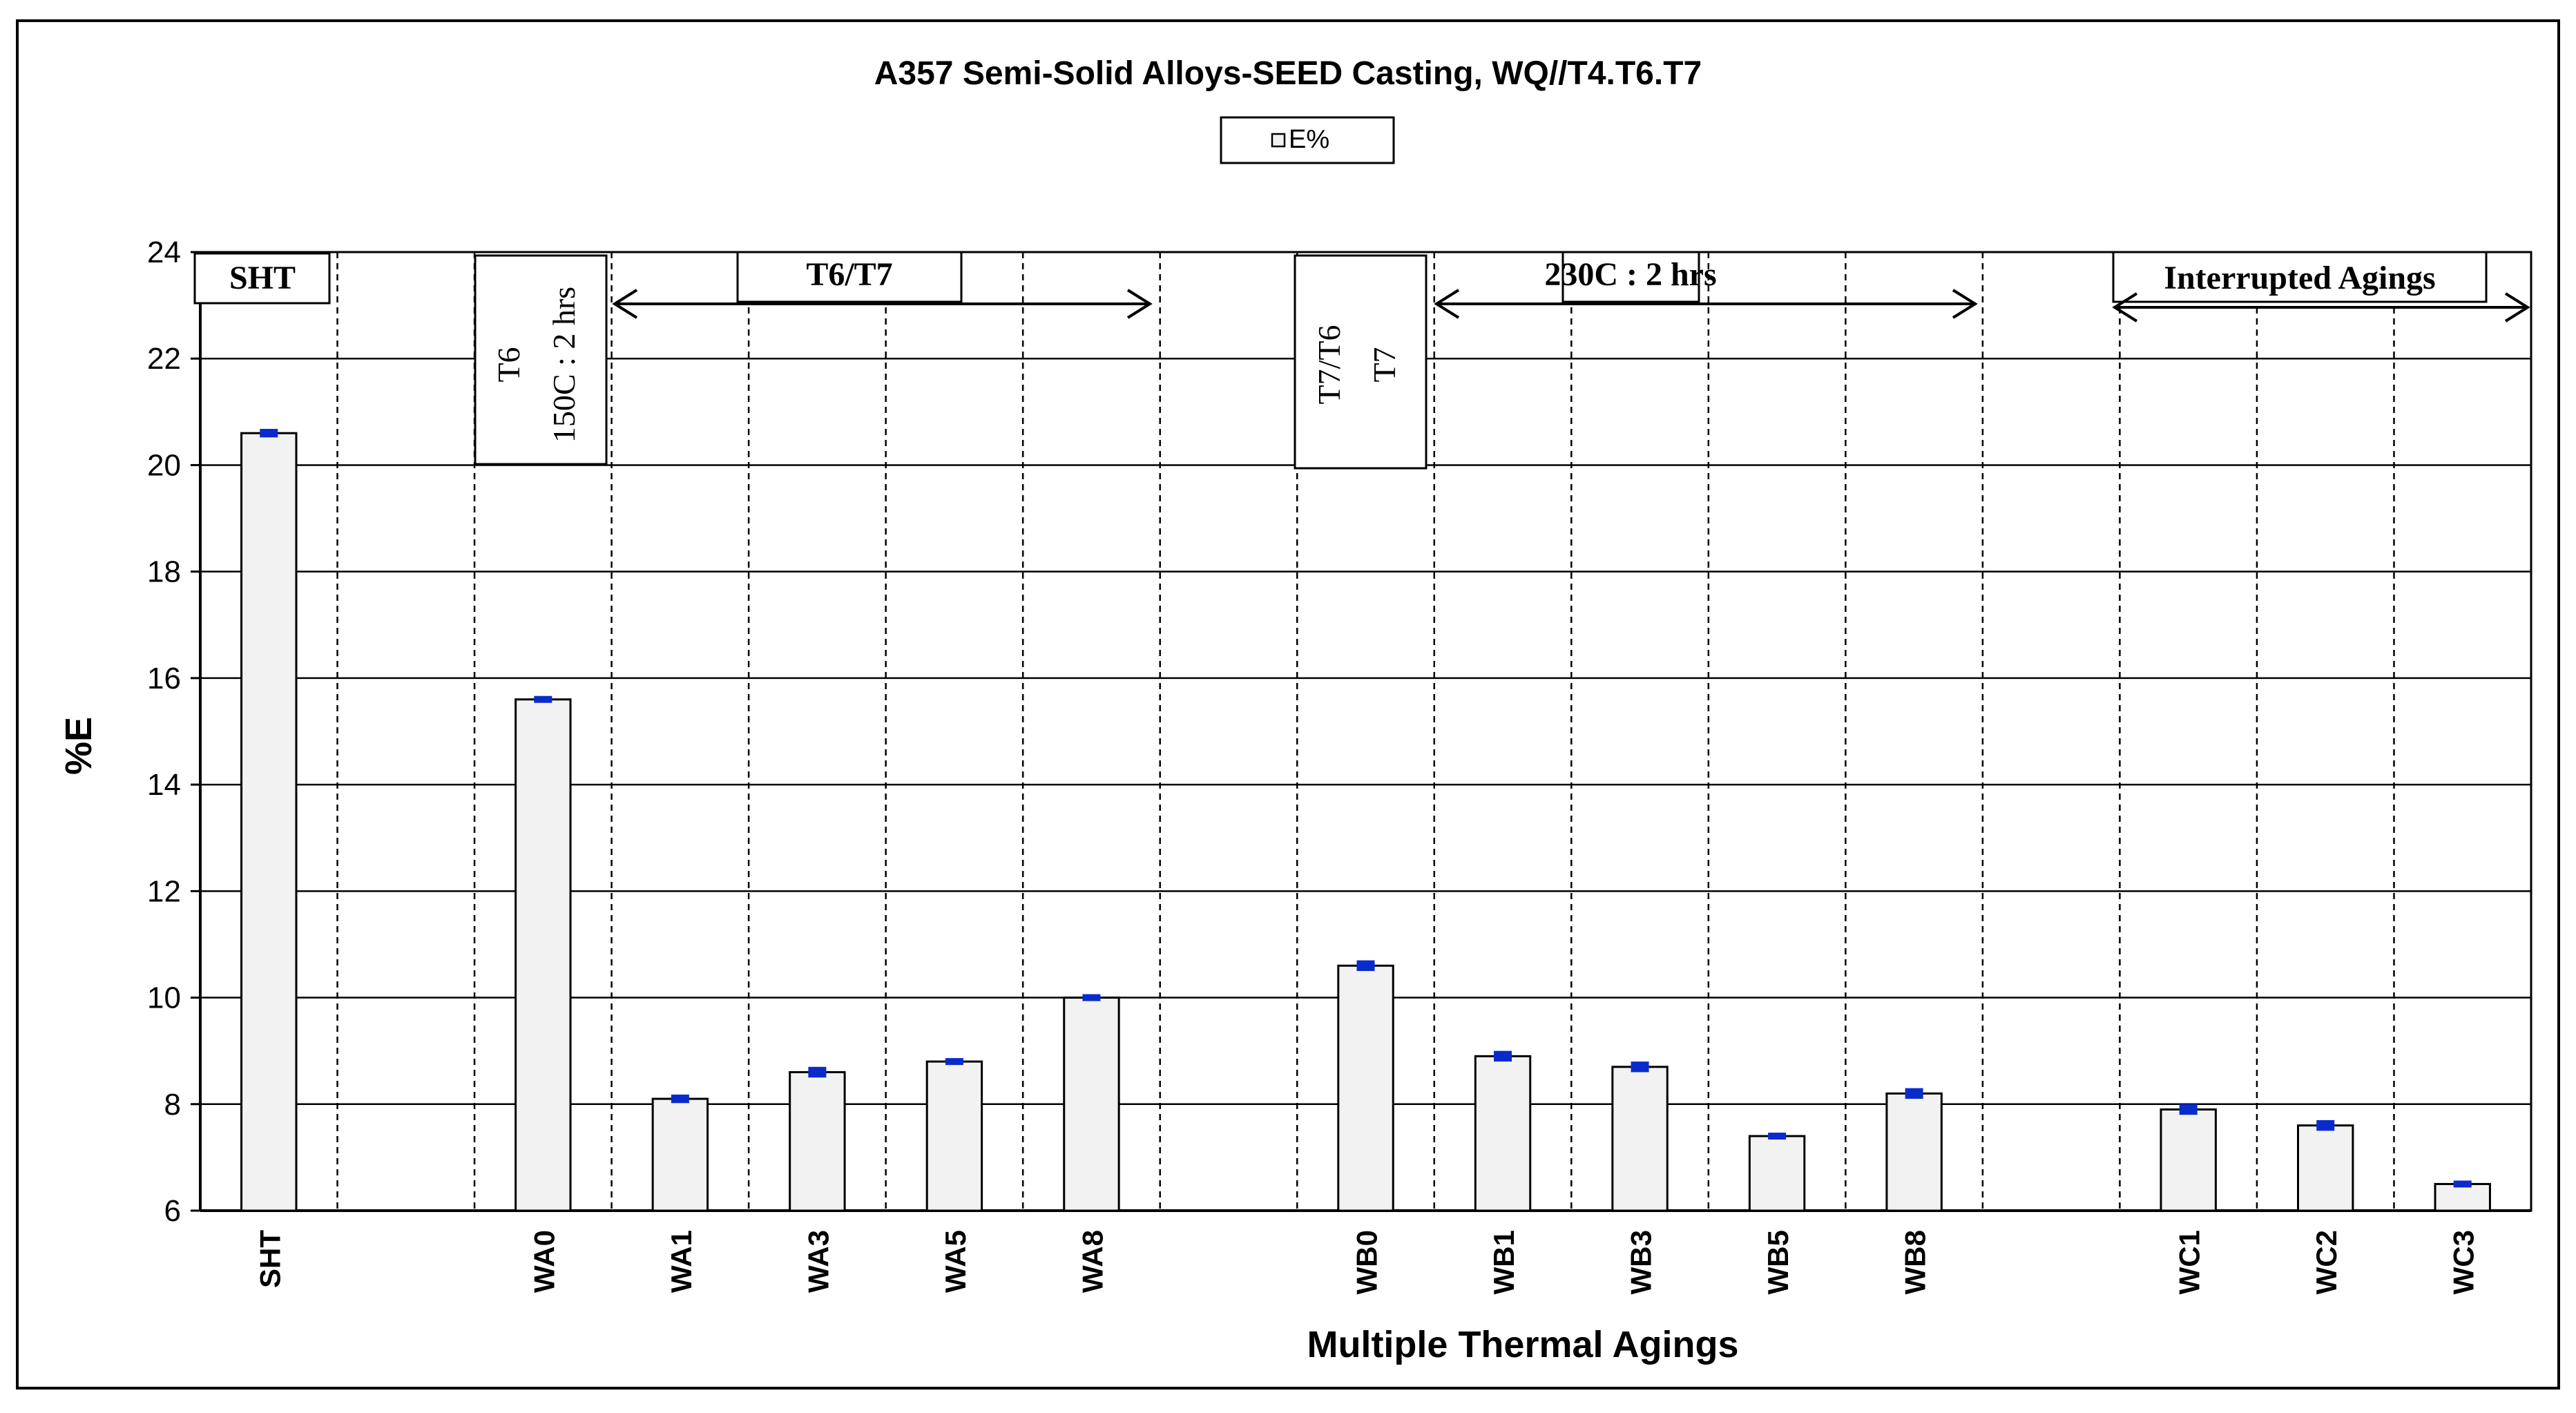 The width and height of the screenshot is (2576, 1413). Describe the element at coordinates (849, 274) in the screenshot. I see `t6-t7-label: T6/T7` at that location.